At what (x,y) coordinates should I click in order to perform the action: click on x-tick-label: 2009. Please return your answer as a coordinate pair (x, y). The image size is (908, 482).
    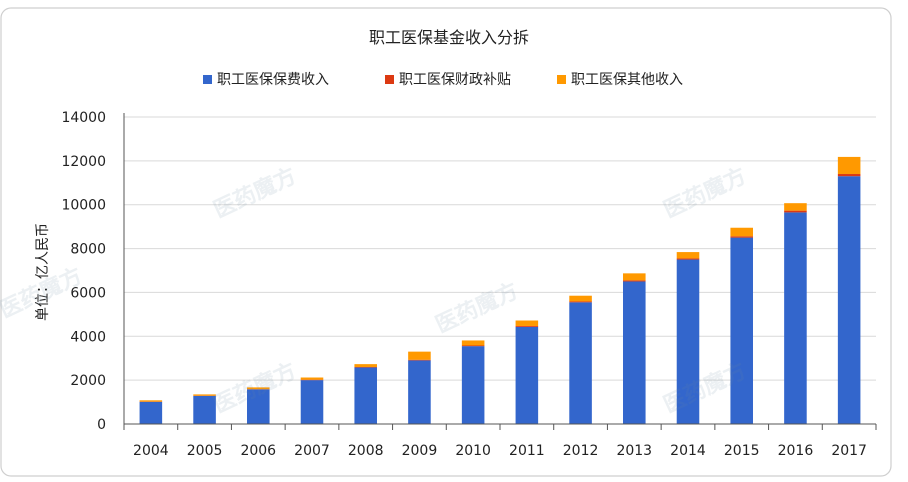
    Looking at the image, I should click on (420, 451).